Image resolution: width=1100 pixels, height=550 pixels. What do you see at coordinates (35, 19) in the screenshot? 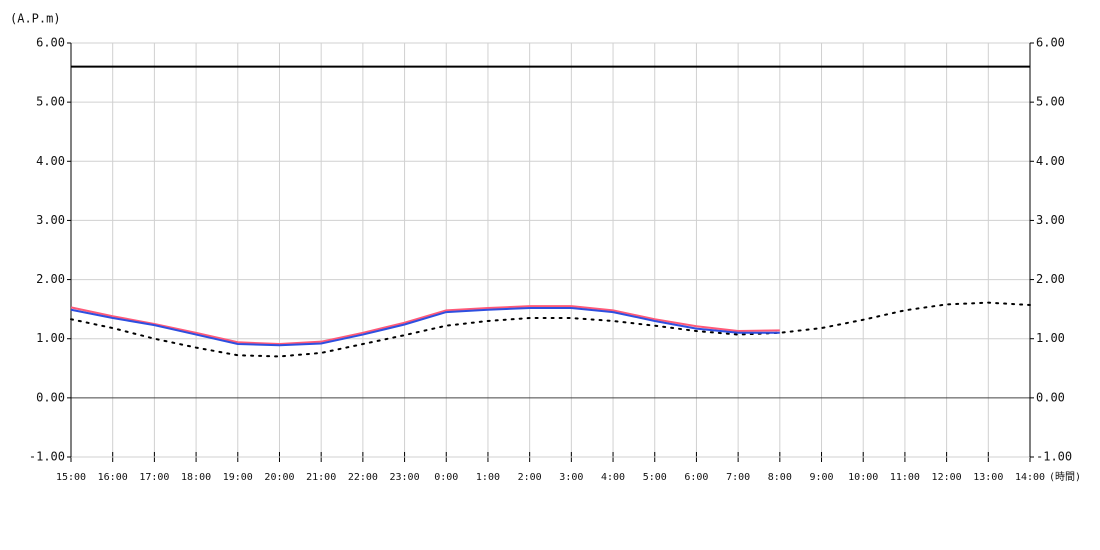
I see `y-axis-label: (A.P.m)` at bounding box center [35, 19].